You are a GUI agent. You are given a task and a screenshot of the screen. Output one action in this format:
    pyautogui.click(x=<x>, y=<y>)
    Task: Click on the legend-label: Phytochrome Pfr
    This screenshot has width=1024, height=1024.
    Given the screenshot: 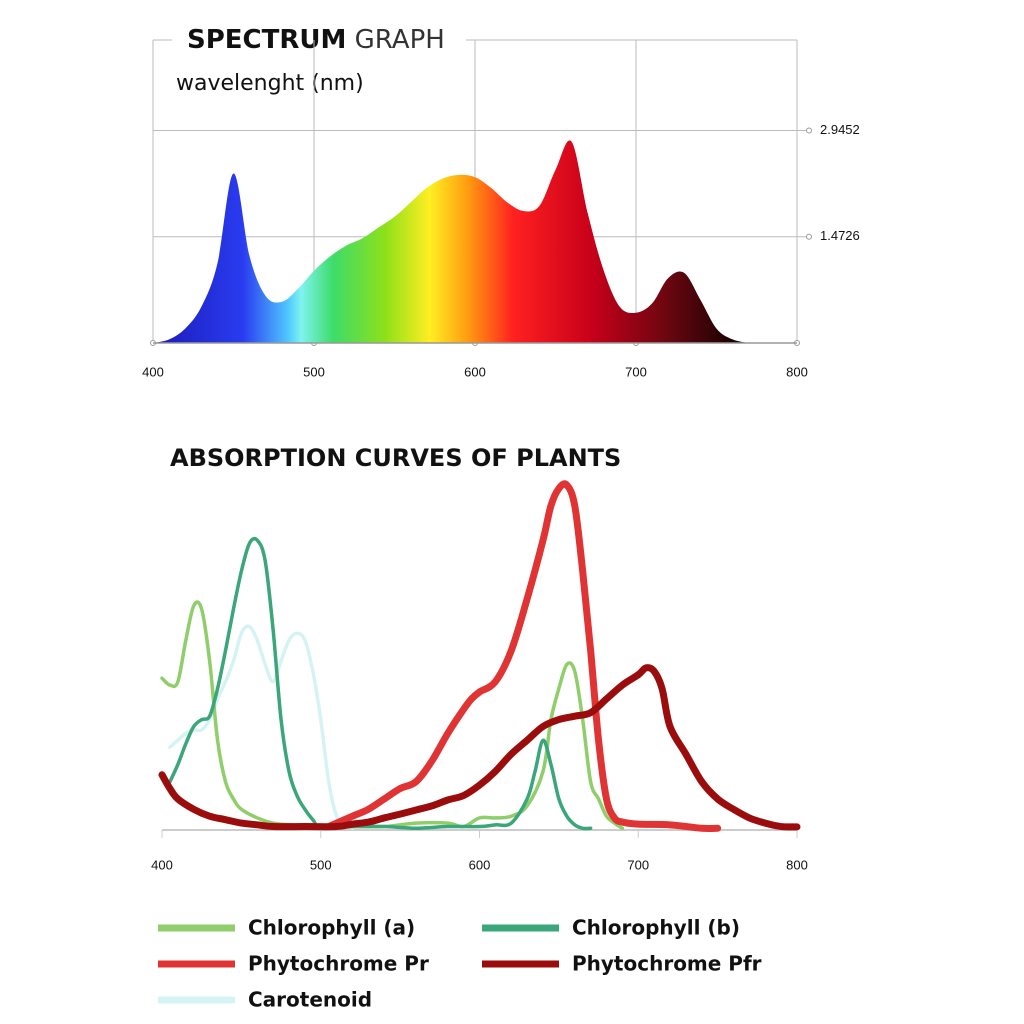 What is the action you would take?
    pyautogui.click(x=667, y=964)
    